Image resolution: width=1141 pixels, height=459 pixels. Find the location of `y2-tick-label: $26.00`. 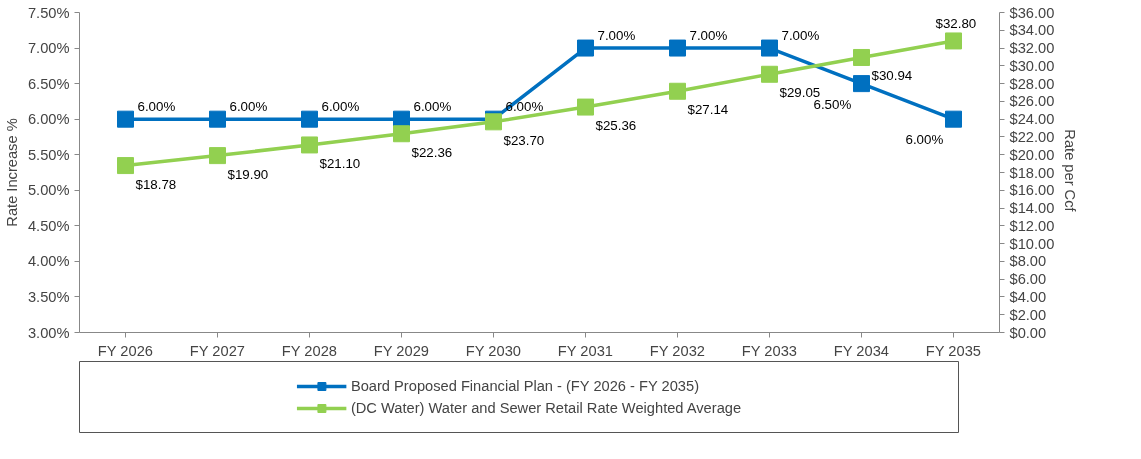

y2-tick-label: $26.00 is located at coordinates (1032, 101).